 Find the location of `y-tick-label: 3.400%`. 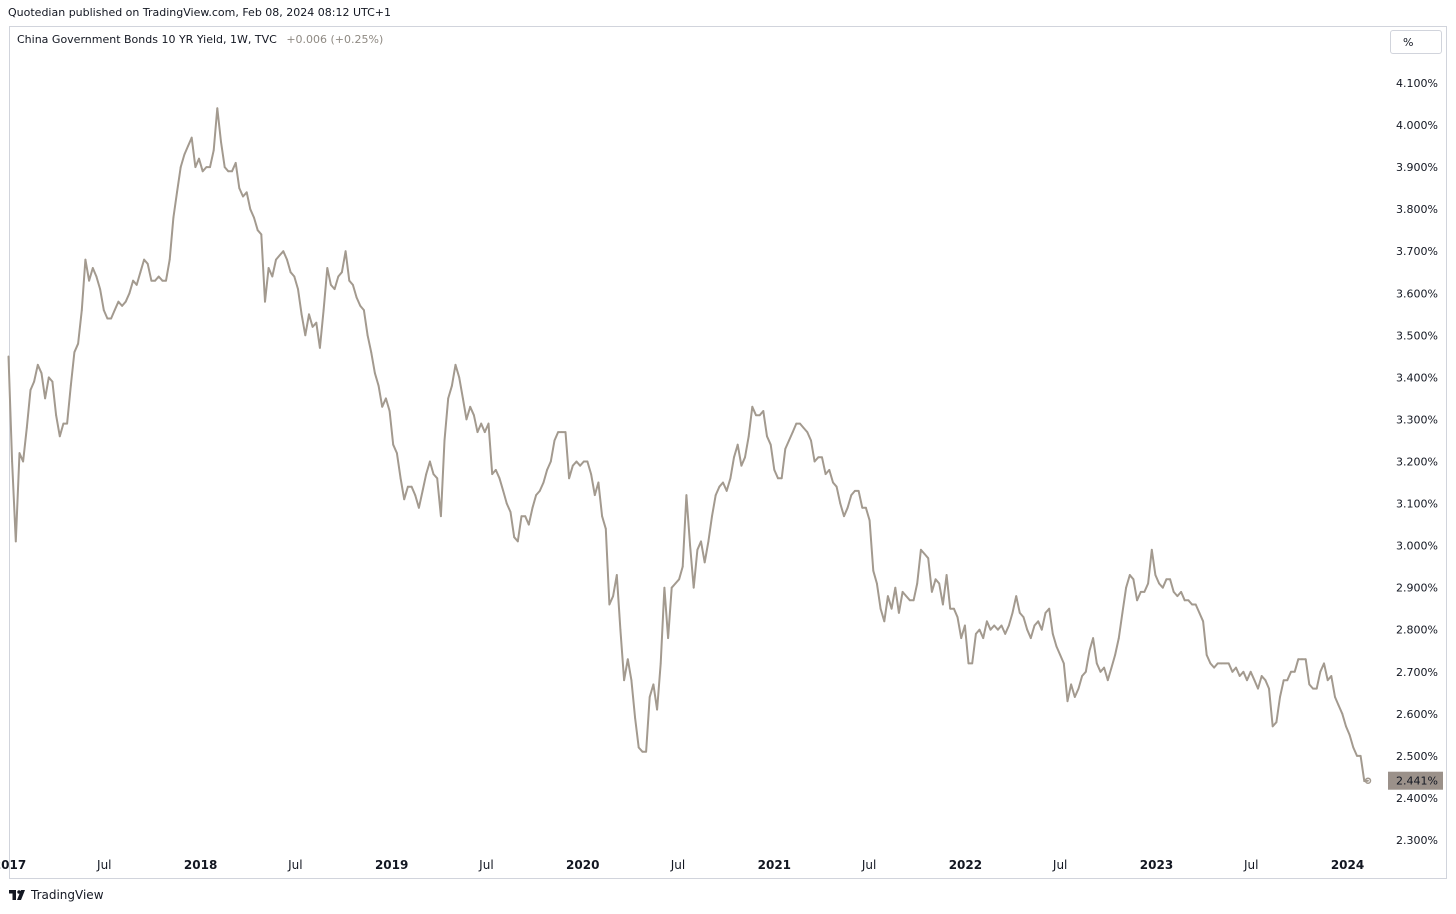

y-tick-label: 3.400% is located at coordinates (1417, 377).